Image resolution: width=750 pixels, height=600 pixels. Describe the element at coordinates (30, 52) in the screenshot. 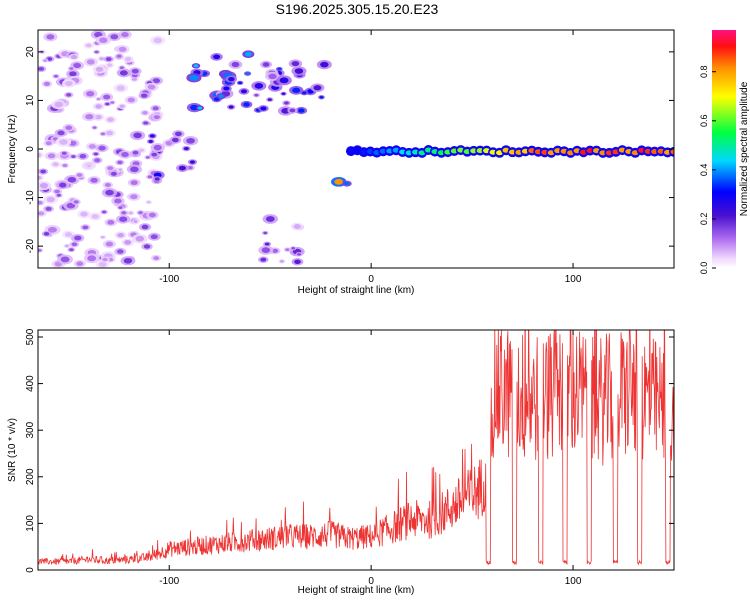

I see `heatmap-ytick-label: 20` at that location.